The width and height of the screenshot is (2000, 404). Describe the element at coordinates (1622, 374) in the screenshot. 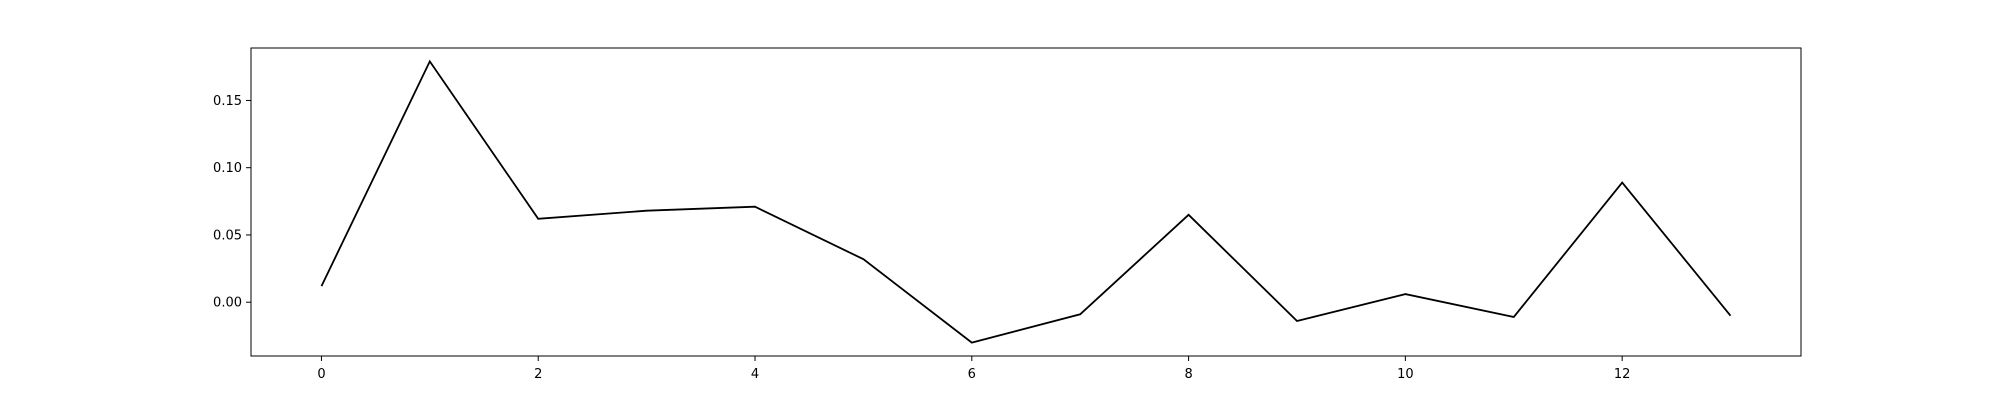

I see `x-tick-label: 12` at that location.